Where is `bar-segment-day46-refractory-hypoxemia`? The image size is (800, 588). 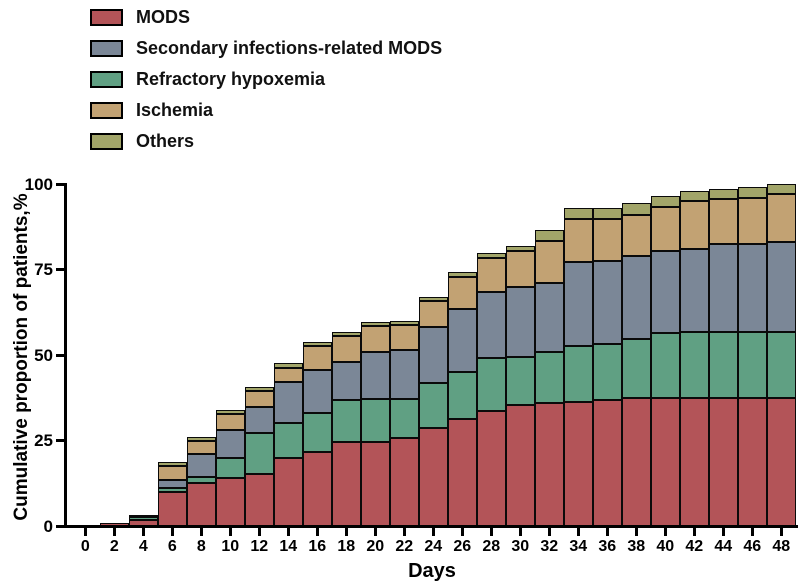 bar-segment-day46-refractory-hypoxemia is located at coordinates (752, 365).